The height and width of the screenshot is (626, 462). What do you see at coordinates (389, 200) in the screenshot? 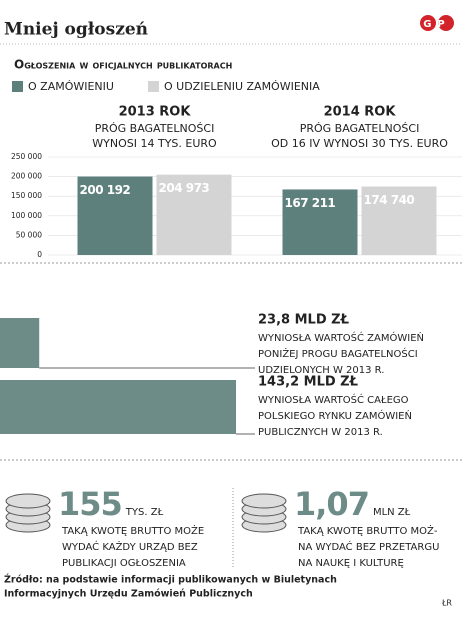
I see `value-label: 174 740` at bounding box center [389, 200].